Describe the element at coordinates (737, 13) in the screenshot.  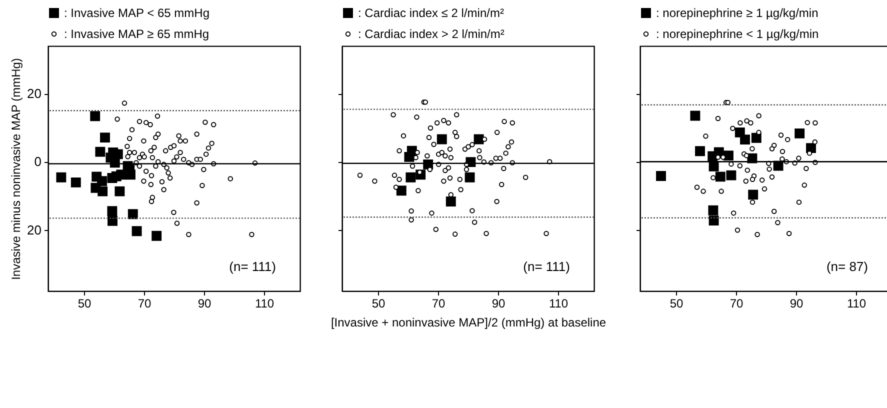
I see `legend-label: : norepinephrine ≥ 1 µg/kg/min` at that location.